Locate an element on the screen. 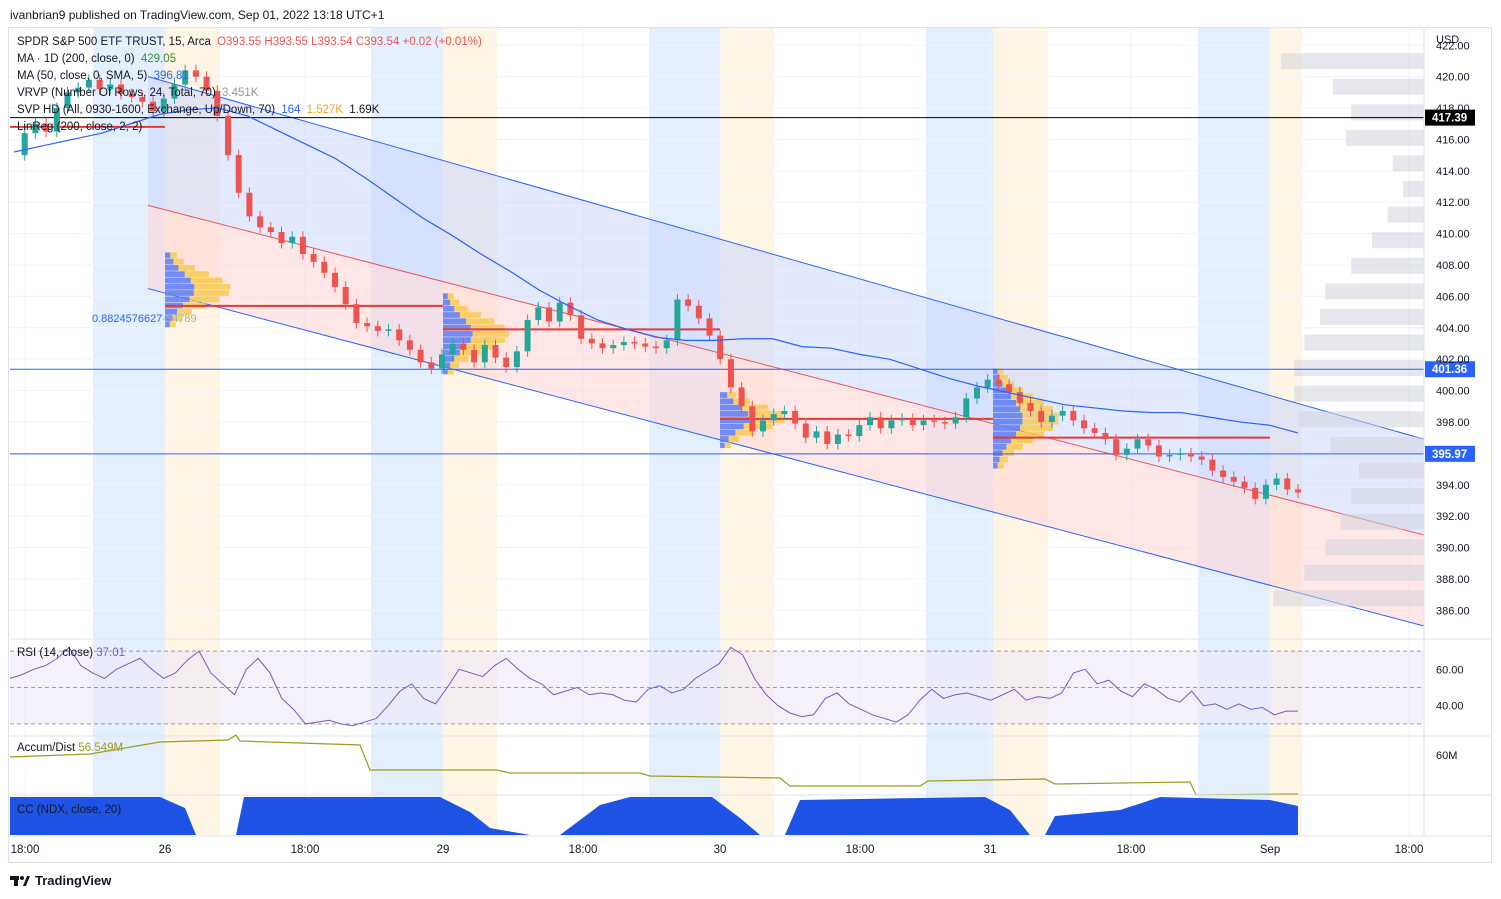 The height and width of the screenshot is (899, 1501). legend-ma2-value: 396.81 is located at coordinates (171, 76).